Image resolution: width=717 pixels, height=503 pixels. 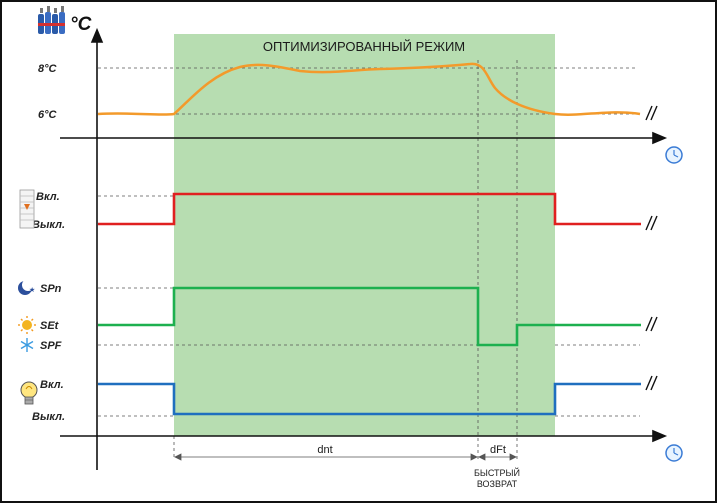 I want to click on break-temp-b, so click(x=654, y=113).